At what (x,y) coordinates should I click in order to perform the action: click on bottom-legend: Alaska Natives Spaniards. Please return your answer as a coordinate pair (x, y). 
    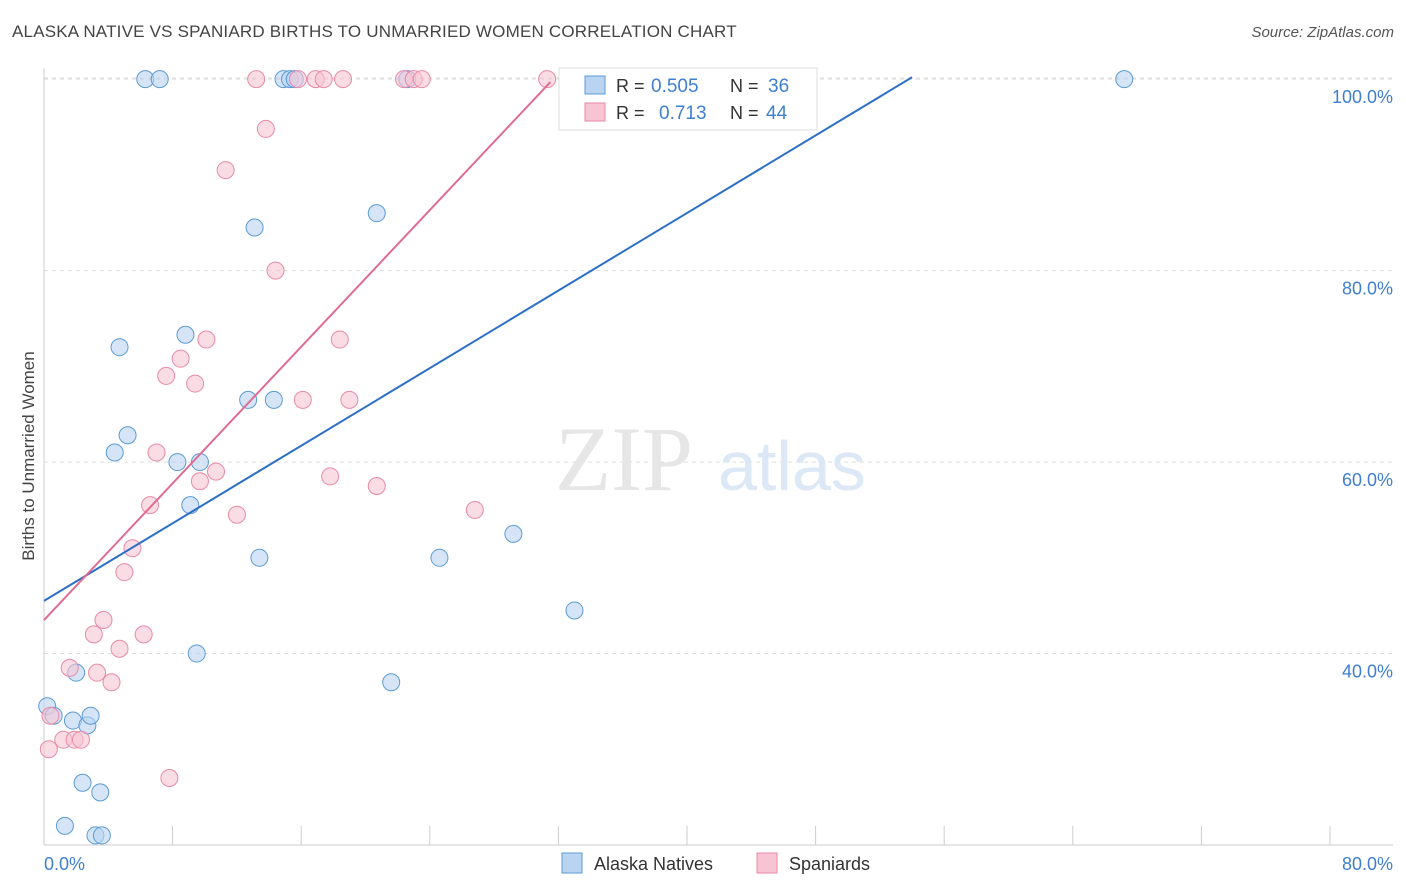
    Looking at the image, I should click on (715, 863).